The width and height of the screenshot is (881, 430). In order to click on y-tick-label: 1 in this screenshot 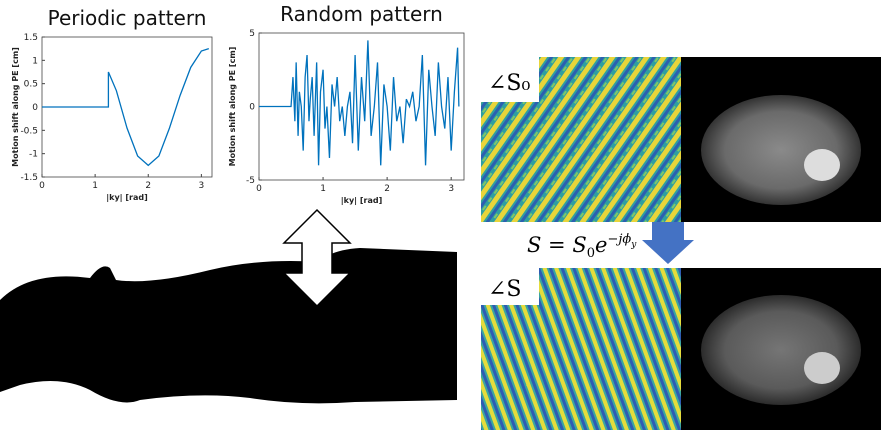, I will do `click(35, 61)`.